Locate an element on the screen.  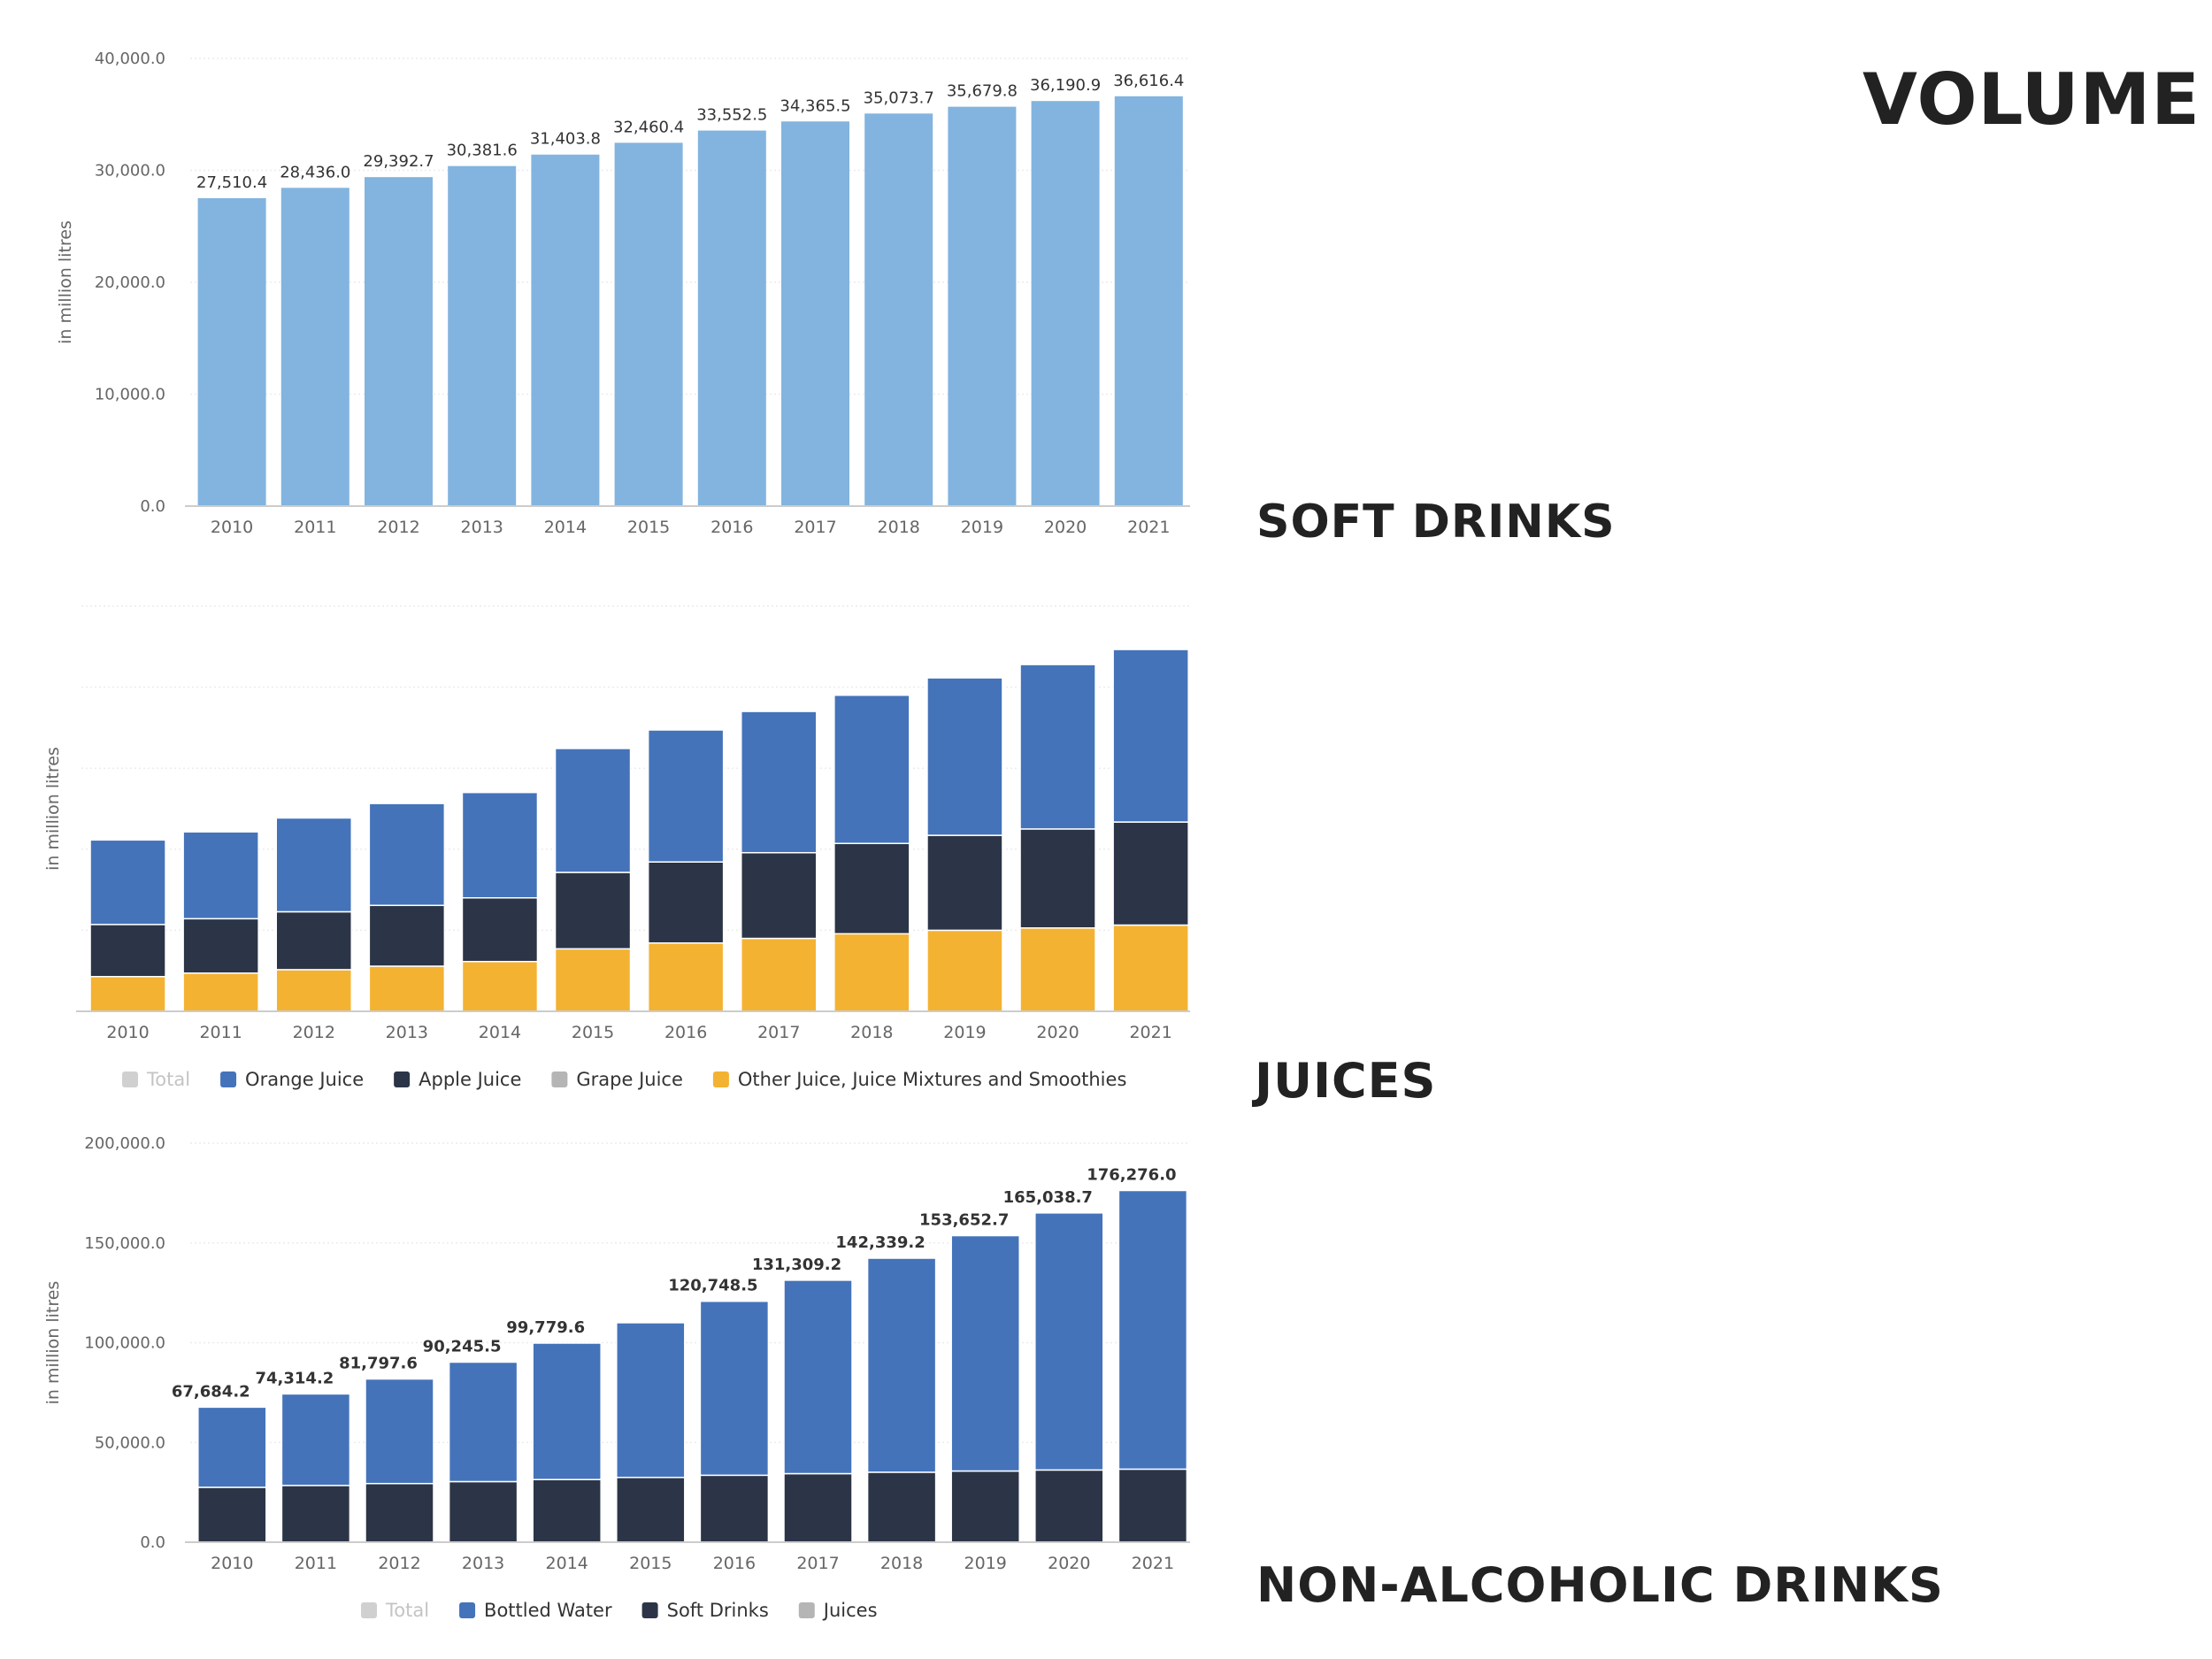
bar-segment-bottled-water-2013 is located at coordinates (483, 1422).